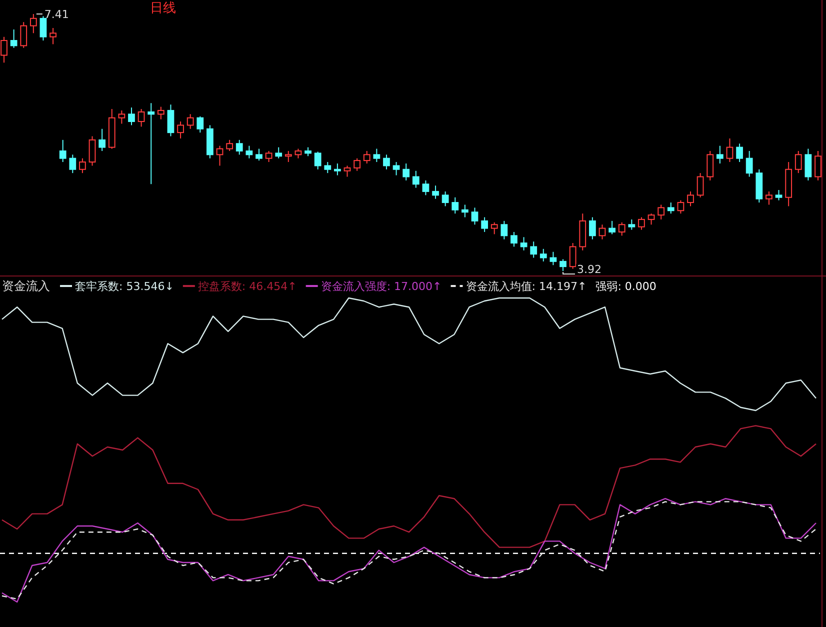 The height and width of the screenshot is (627, 826). I want to click on legend-item: 控盘系数: 46.454↑, so click(239, 286).